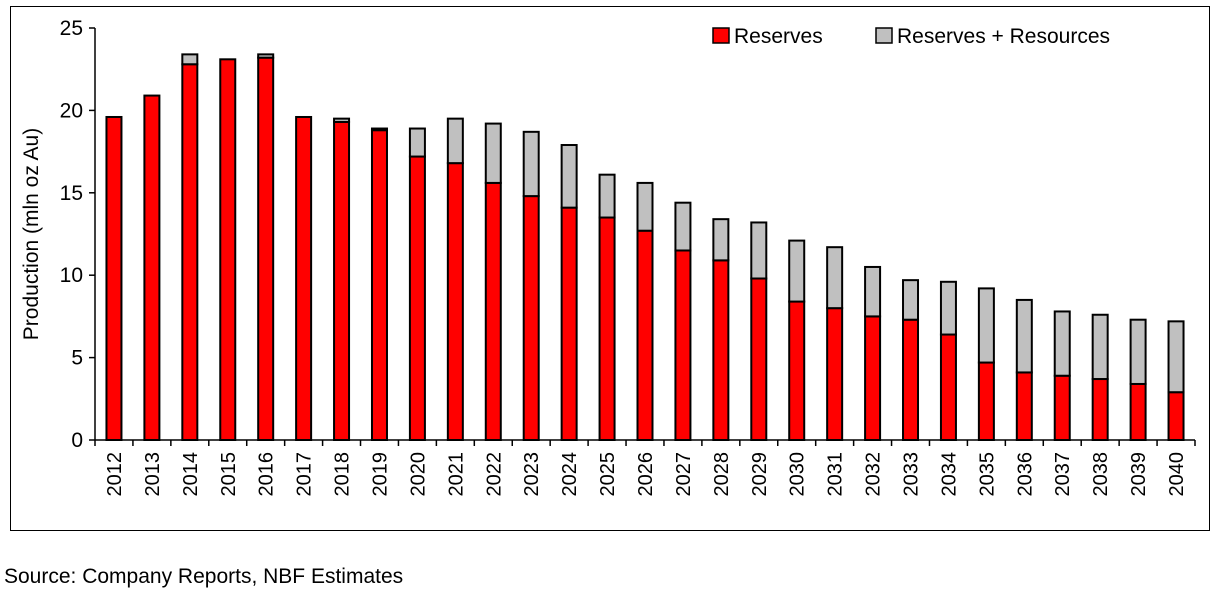 This screenshot has height=594, width=1218. Describe the element at coordinates (986, 325) in the screenshot. I see `bar-resources-2035` at that location.